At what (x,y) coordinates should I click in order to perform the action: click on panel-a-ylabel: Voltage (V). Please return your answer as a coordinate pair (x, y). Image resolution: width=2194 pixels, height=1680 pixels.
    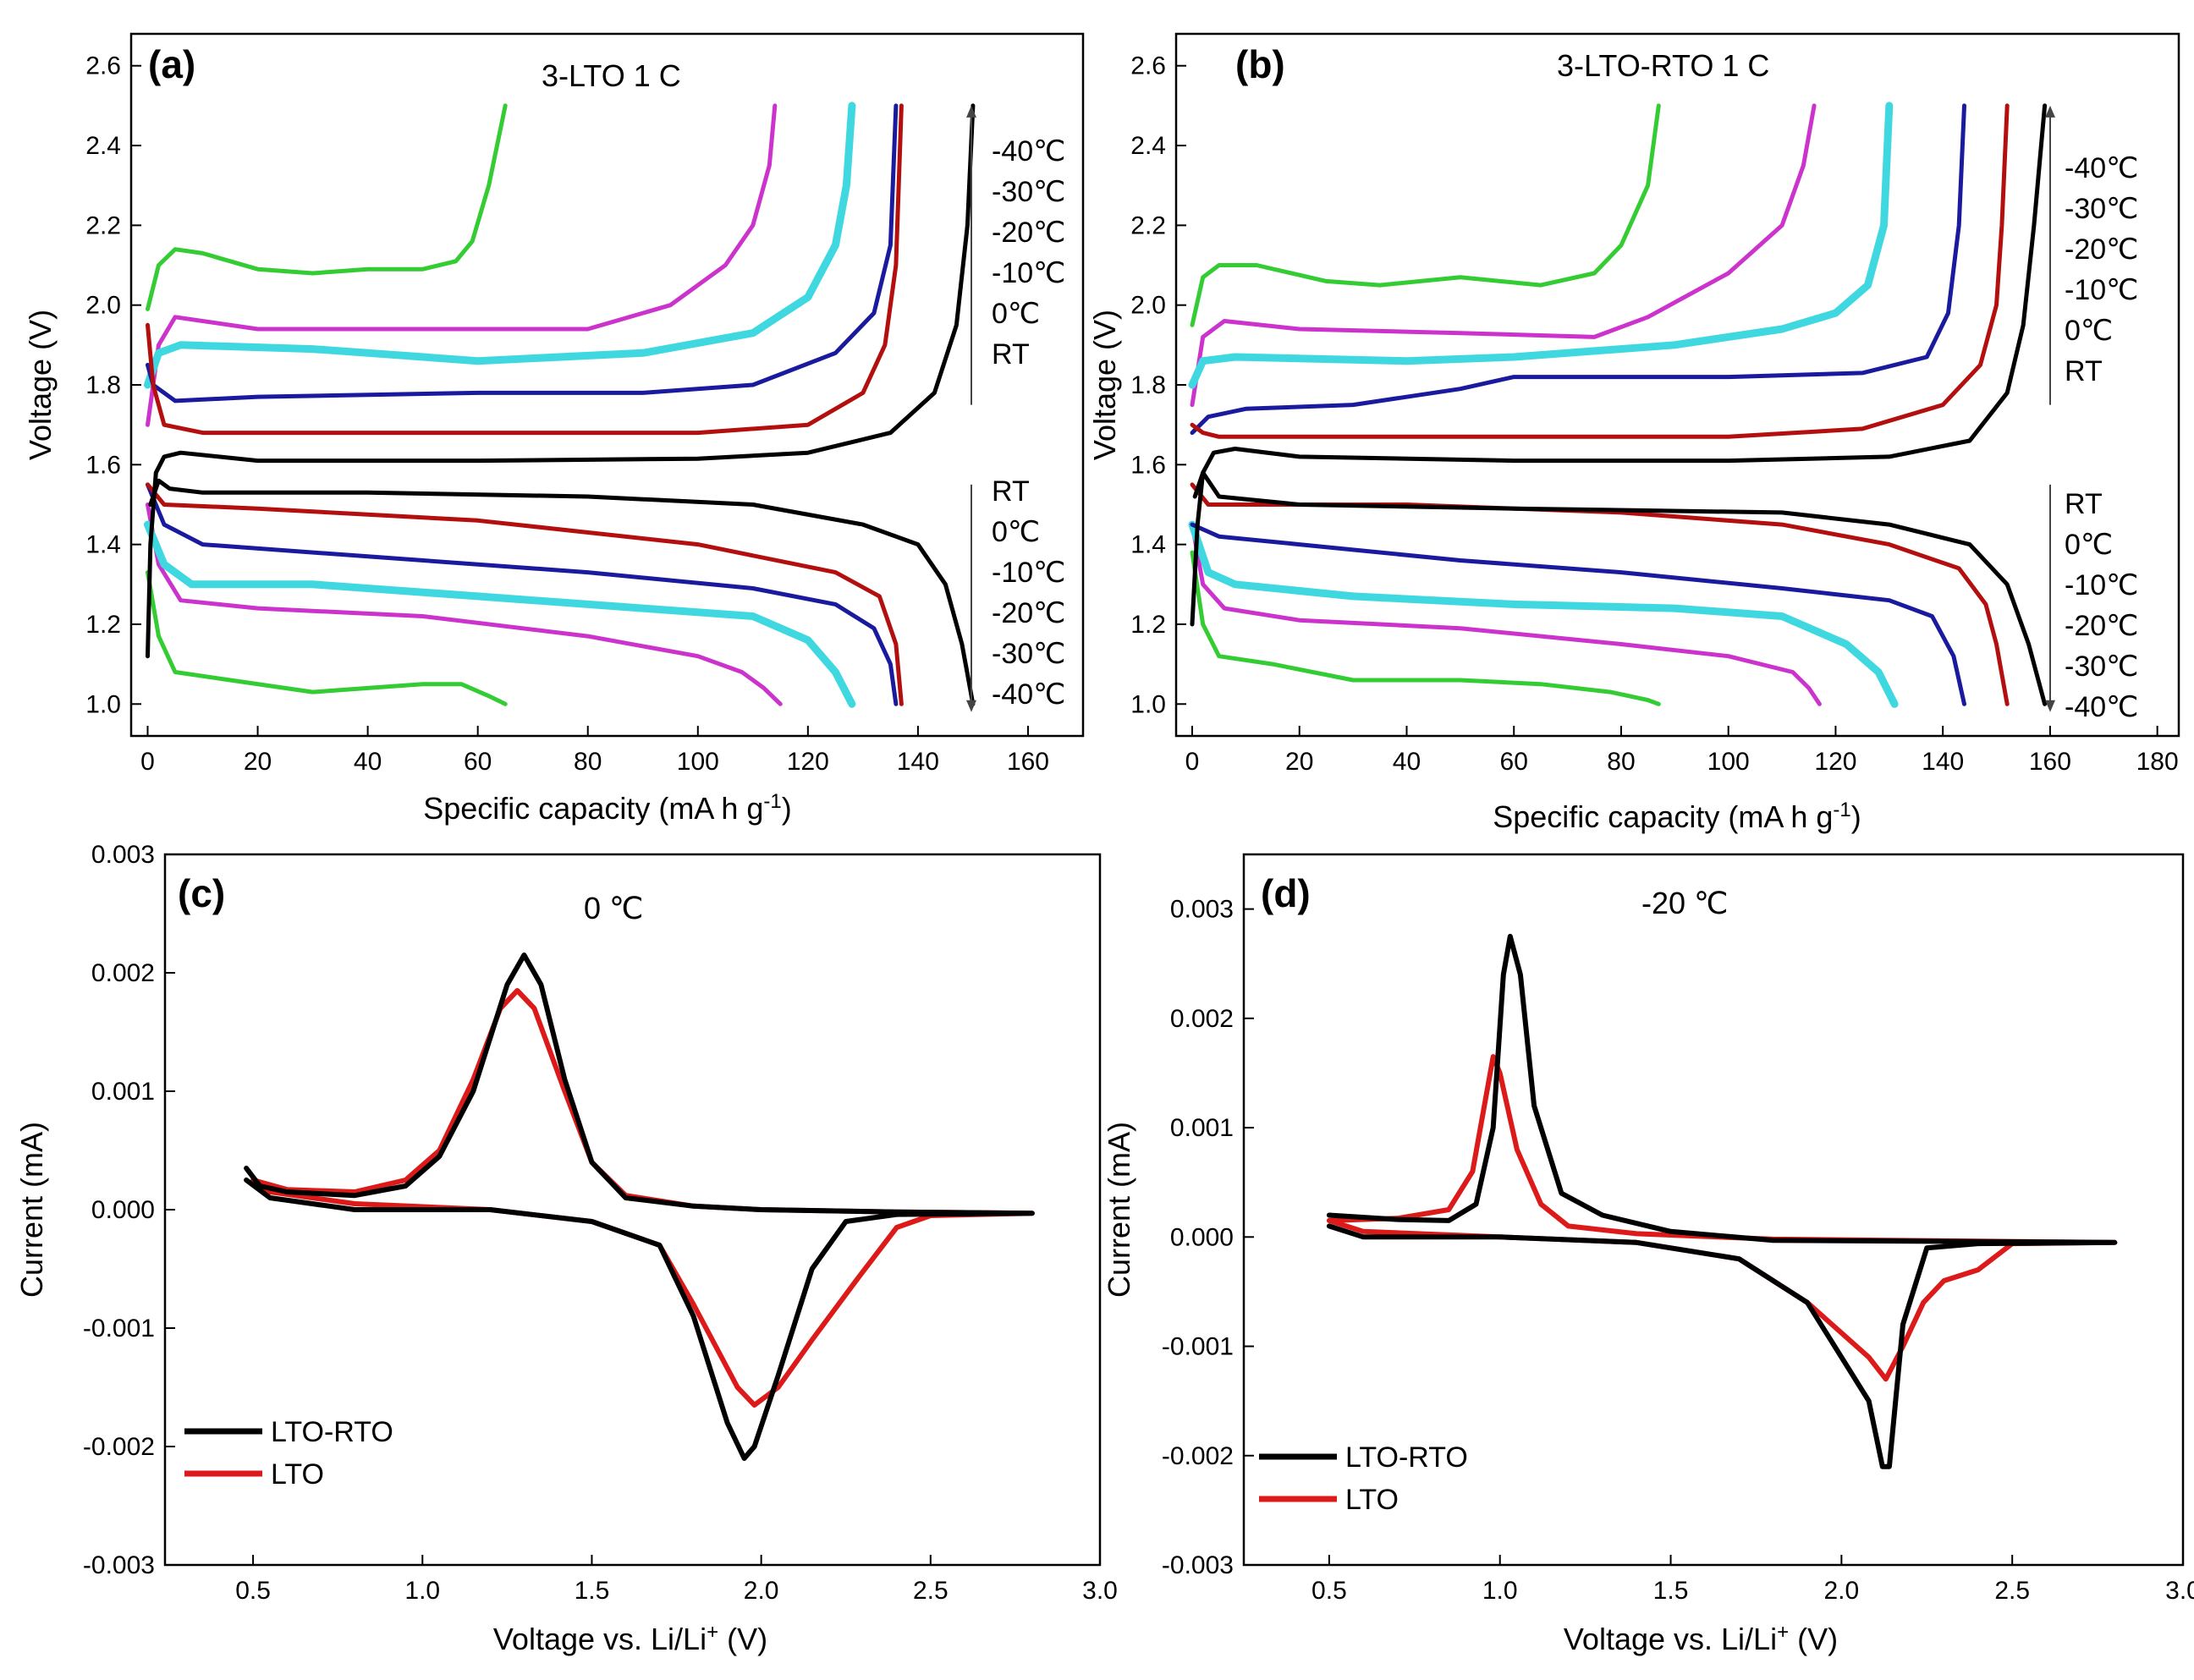
    Looking at the image, I should click on (40, 385).